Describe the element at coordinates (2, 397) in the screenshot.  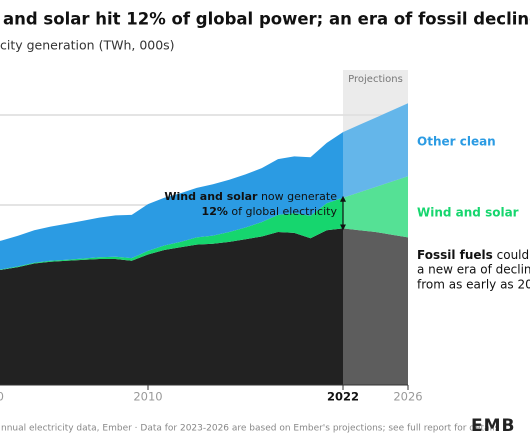
I see `x-tick-label: 0` at that location.